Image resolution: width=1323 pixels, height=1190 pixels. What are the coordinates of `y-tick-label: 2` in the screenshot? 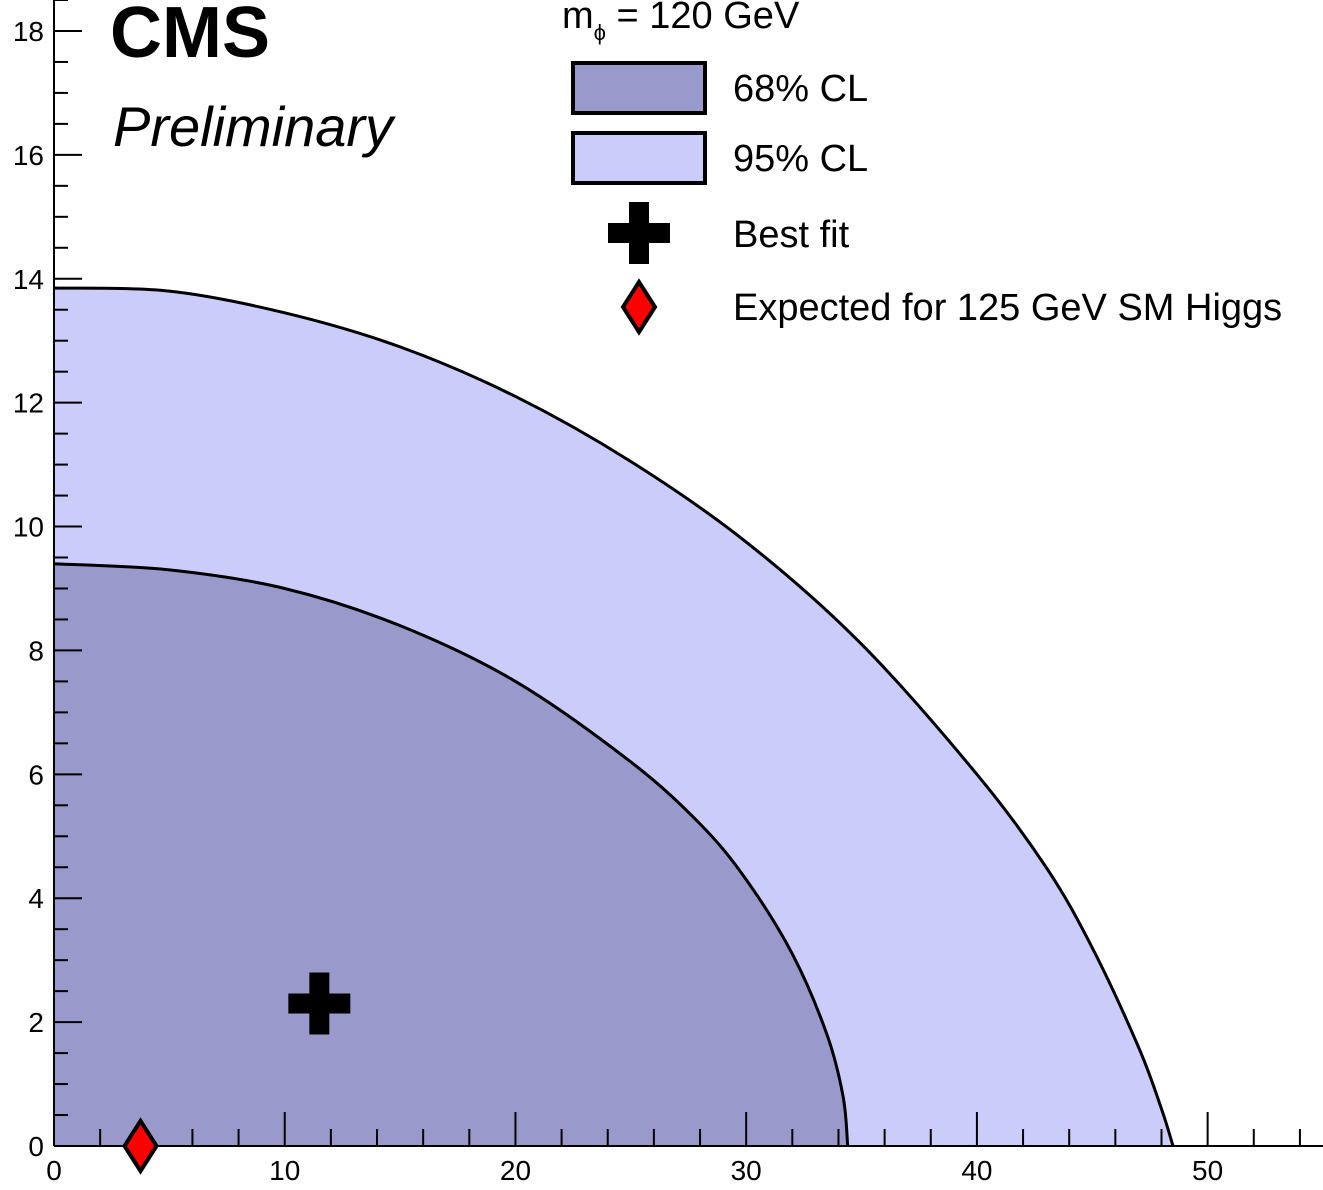 It's located at (36, 1022).